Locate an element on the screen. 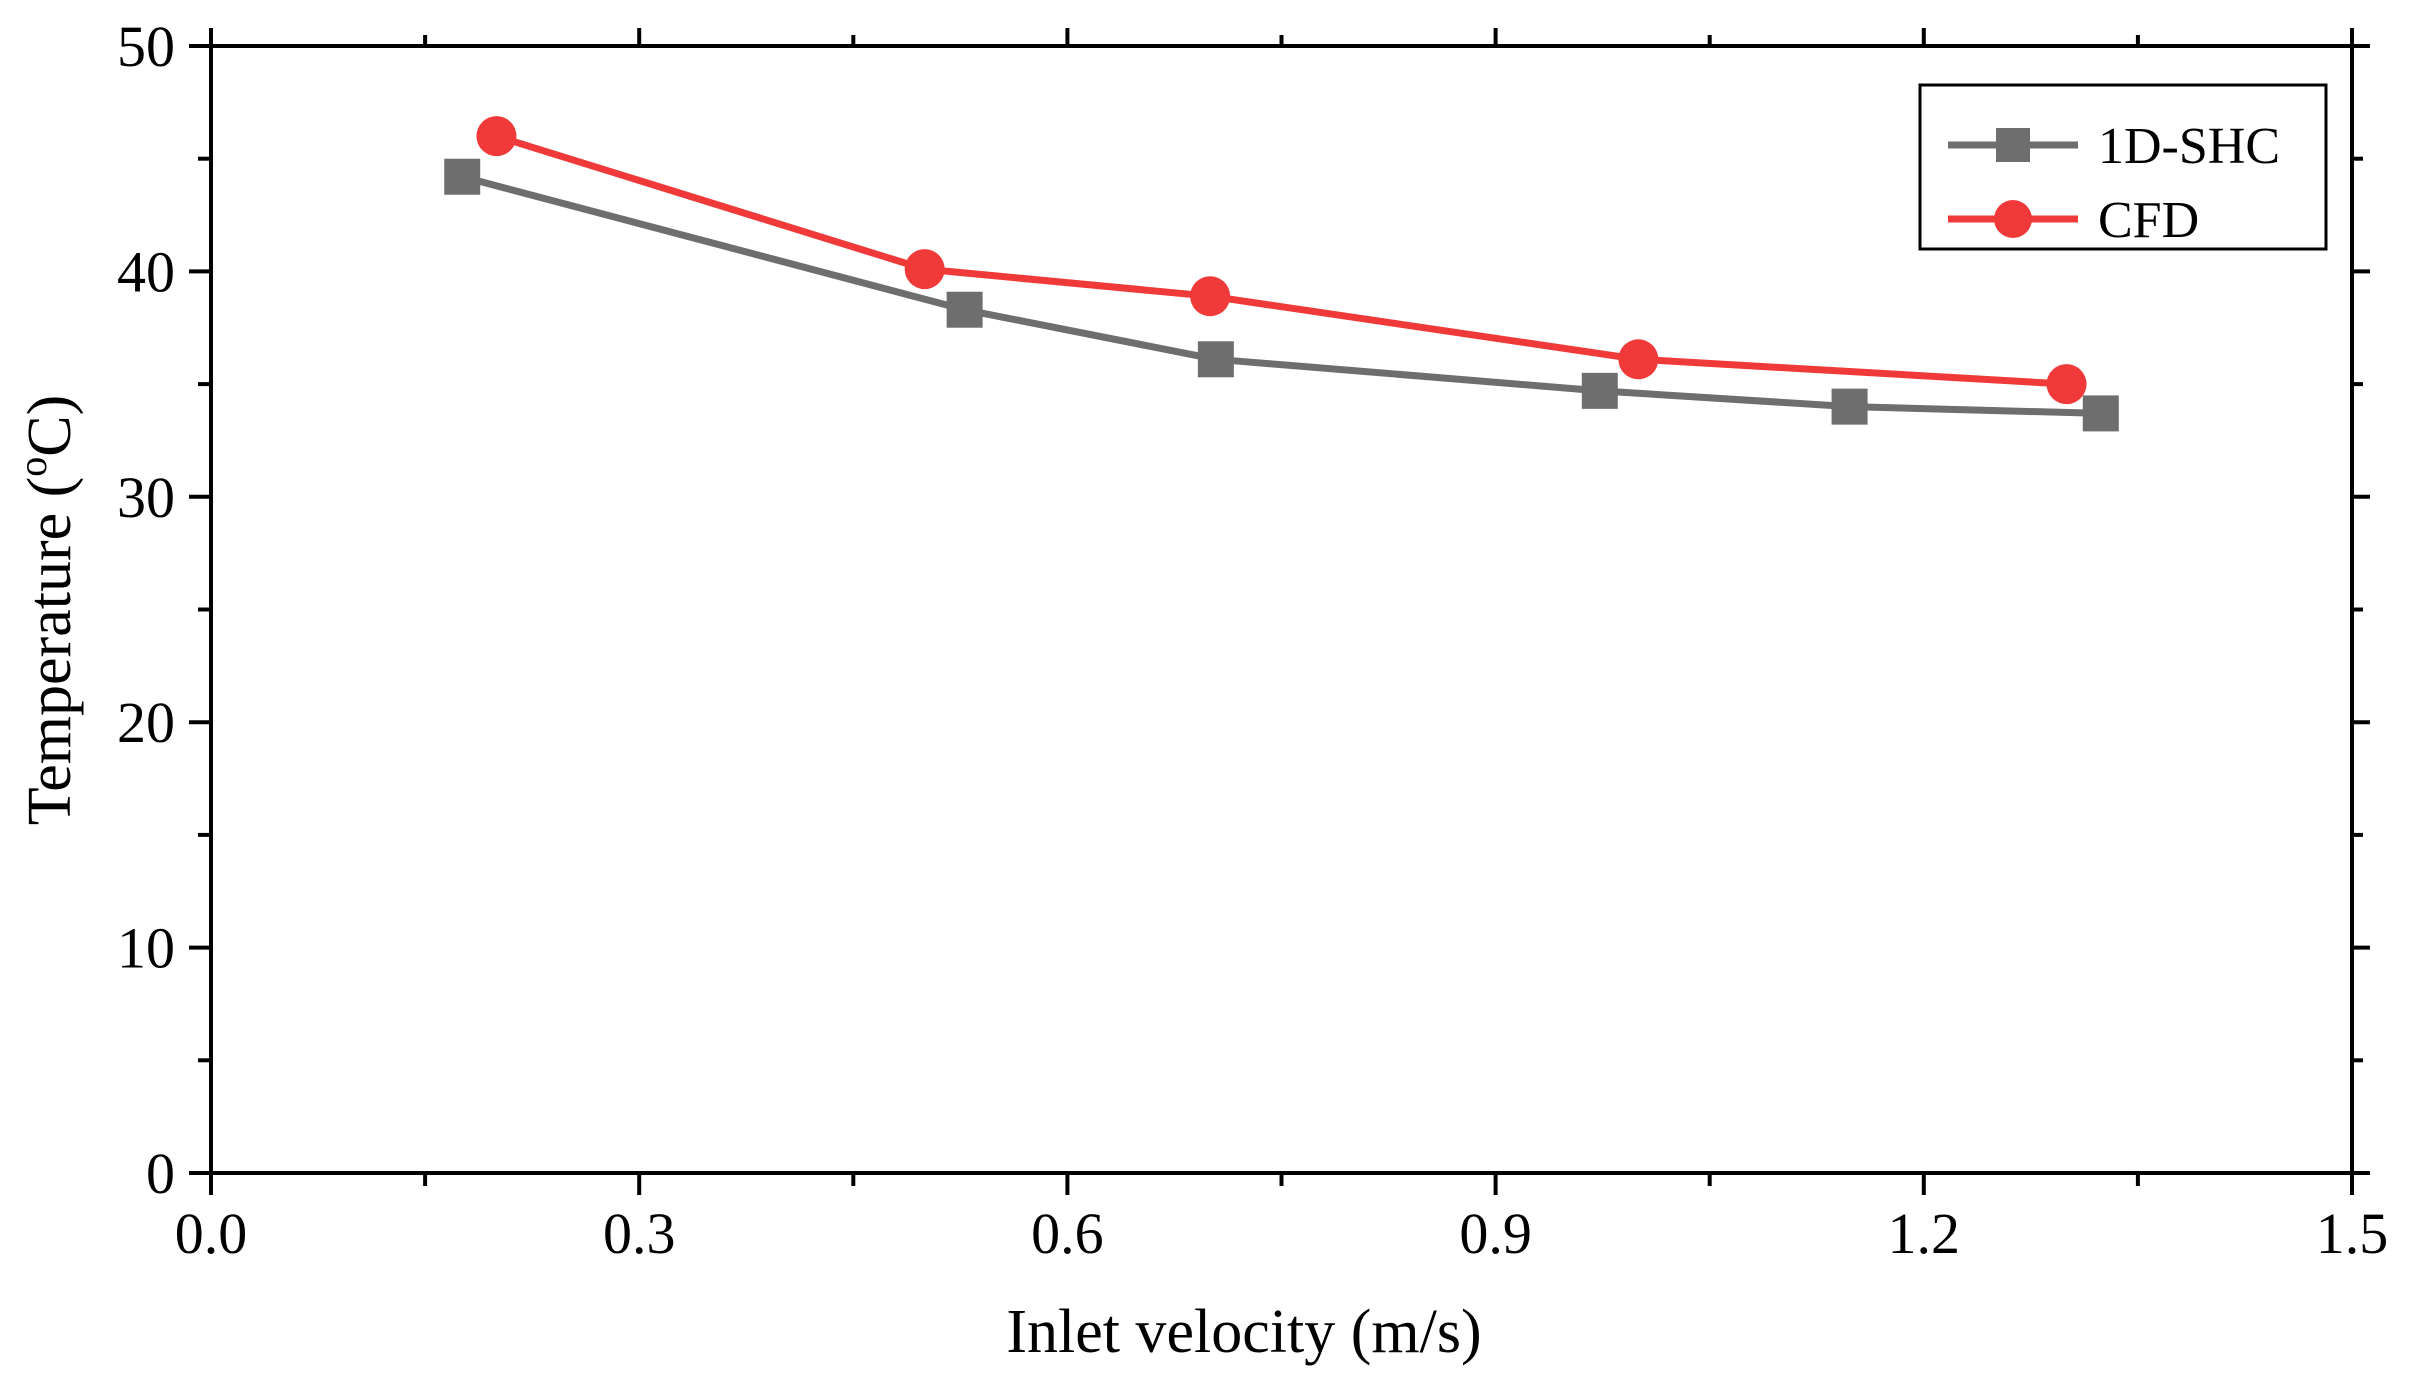  x-tick-label: 0.6 is located at coordinates (1067, 1233).